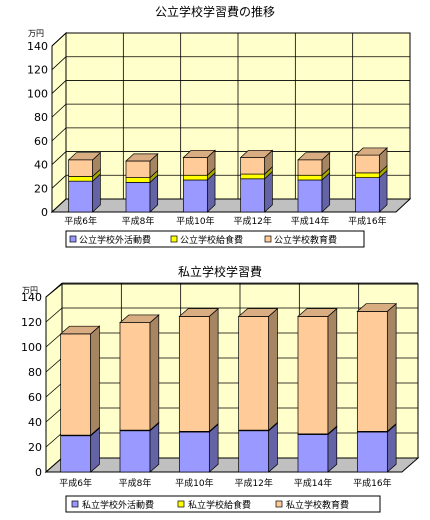 This screenshot has height=520, width=430. Describe the element at coordinates (220, 271) in the screenshot. I see `chart2-title: 私立学校学習費` at that location.